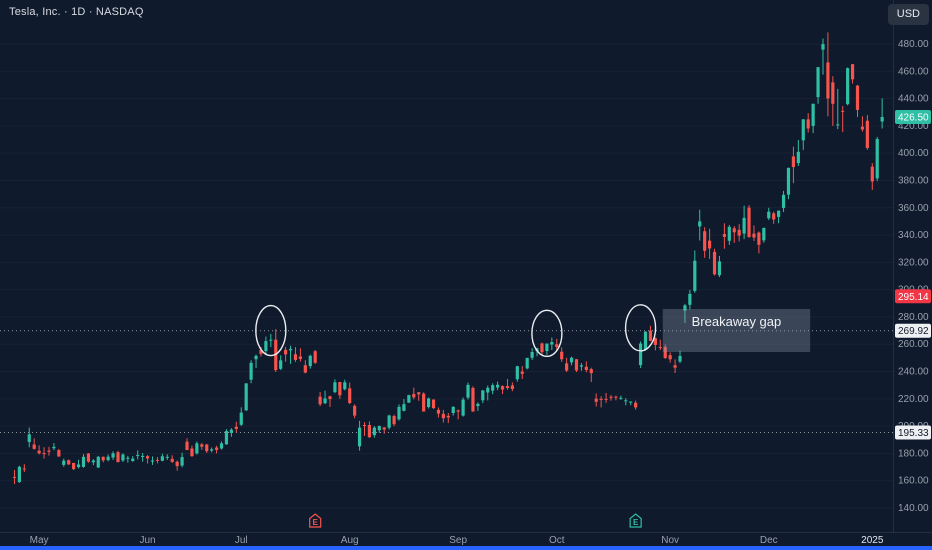  I want to click on currency-button: USD, so click(908, 14).